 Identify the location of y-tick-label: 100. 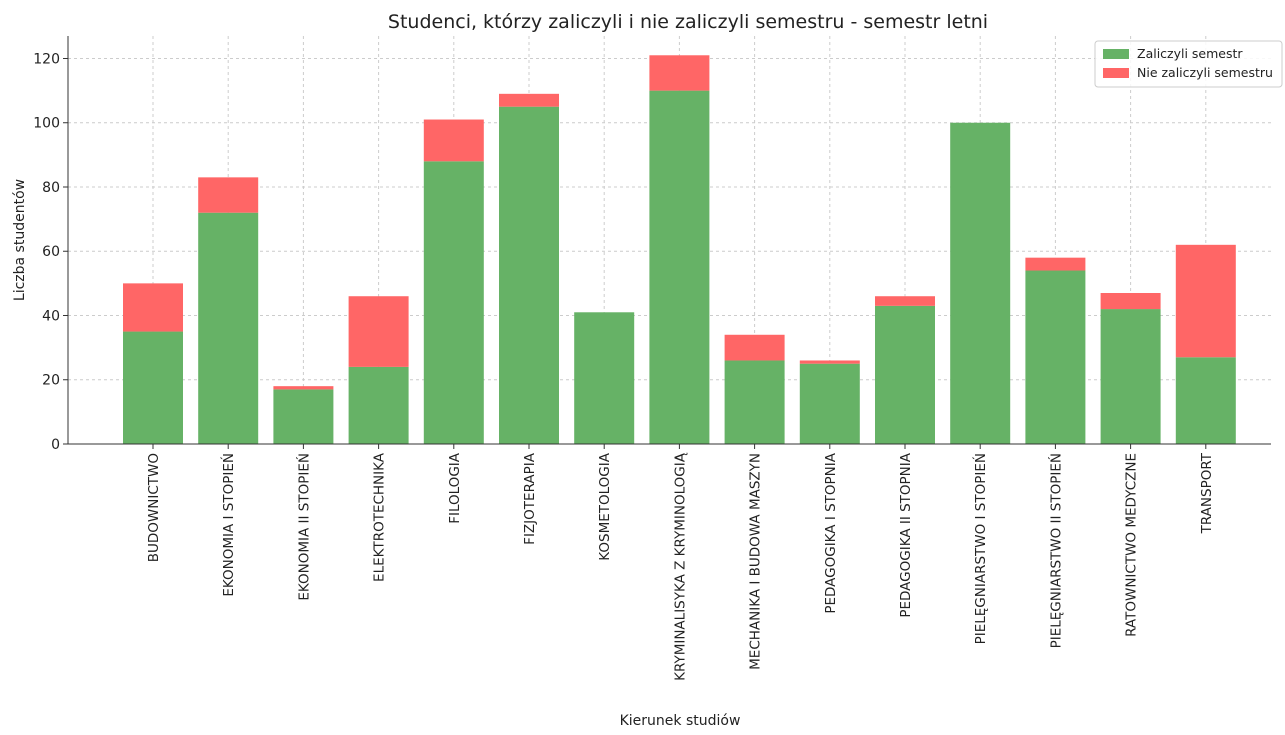
(46, 124).